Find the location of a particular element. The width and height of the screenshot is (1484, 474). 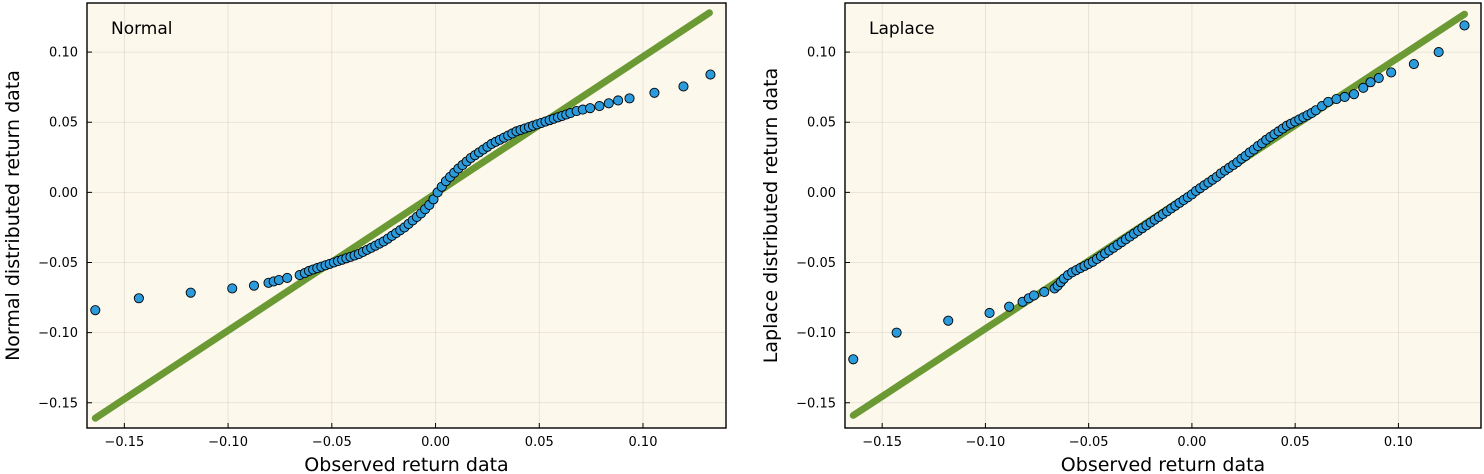

y-tick-label-laplace-1: −0.10 is located at coordinates (816, 333).